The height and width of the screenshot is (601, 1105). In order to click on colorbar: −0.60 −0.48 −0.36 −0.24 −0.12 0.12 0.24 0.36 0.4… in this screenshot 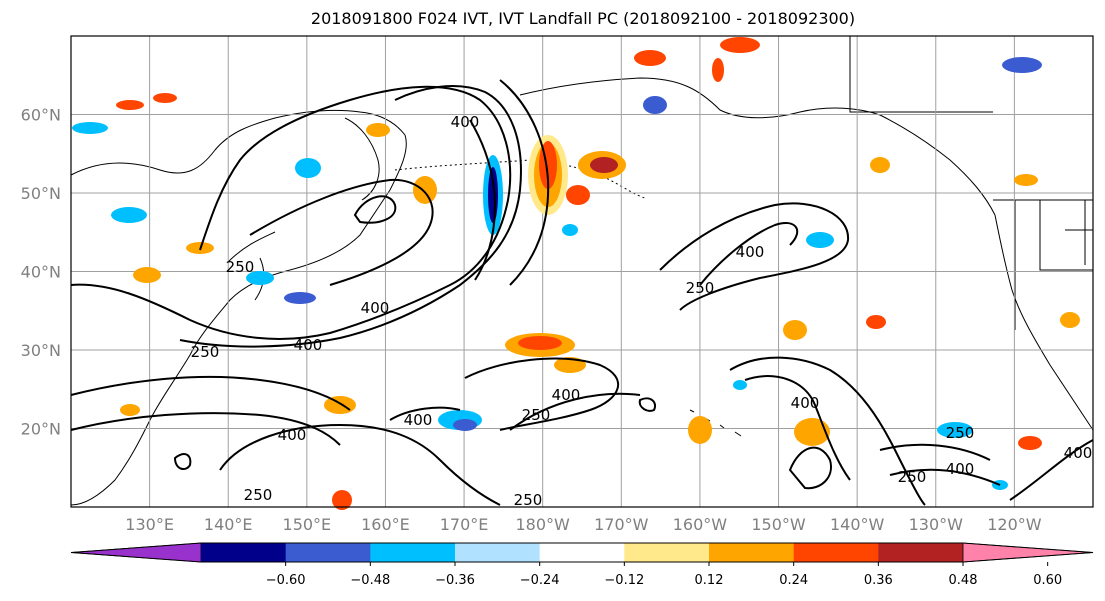, I will do `click(582, 565)`.